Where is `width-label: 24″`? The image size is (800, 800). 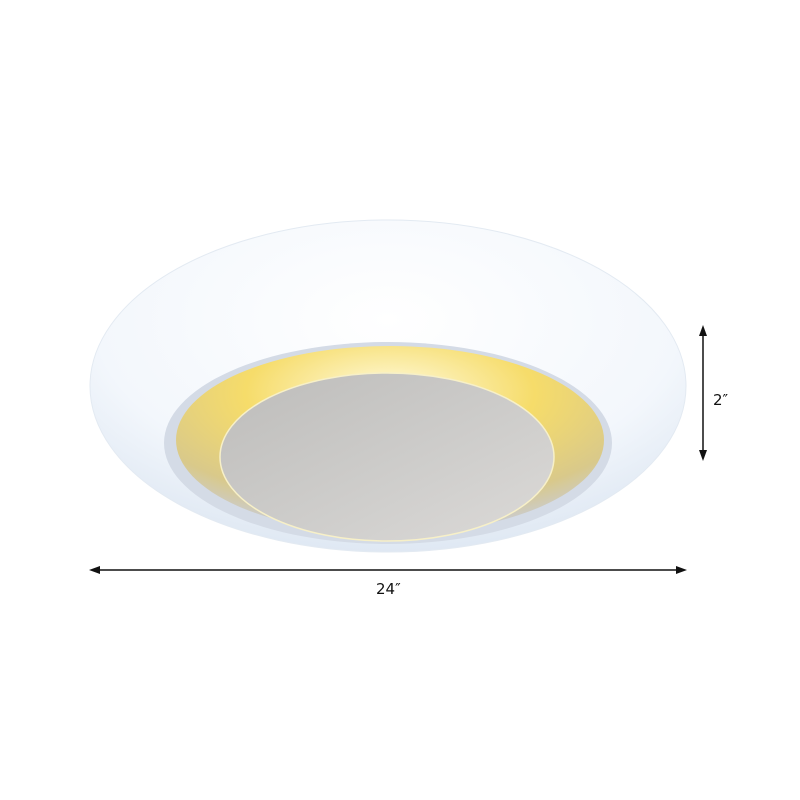 width-label: 24″ is located at coordinates (388, 589).